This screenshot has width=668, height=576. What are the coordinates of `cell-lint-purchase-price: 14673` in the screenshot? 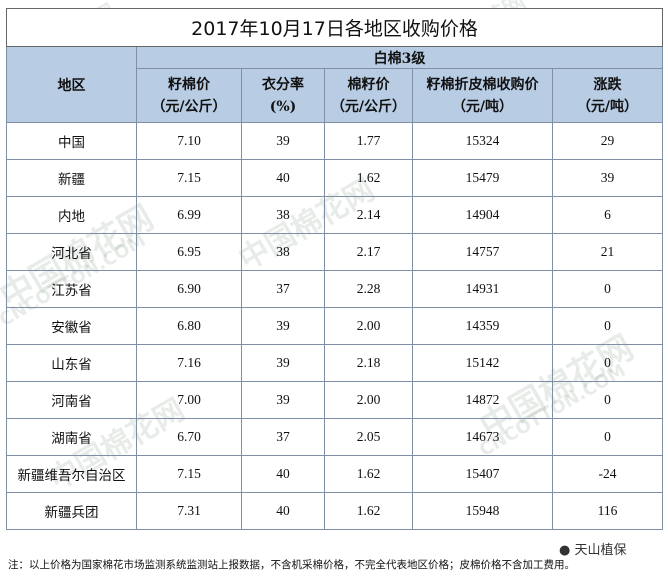 It's located at (482, 437).